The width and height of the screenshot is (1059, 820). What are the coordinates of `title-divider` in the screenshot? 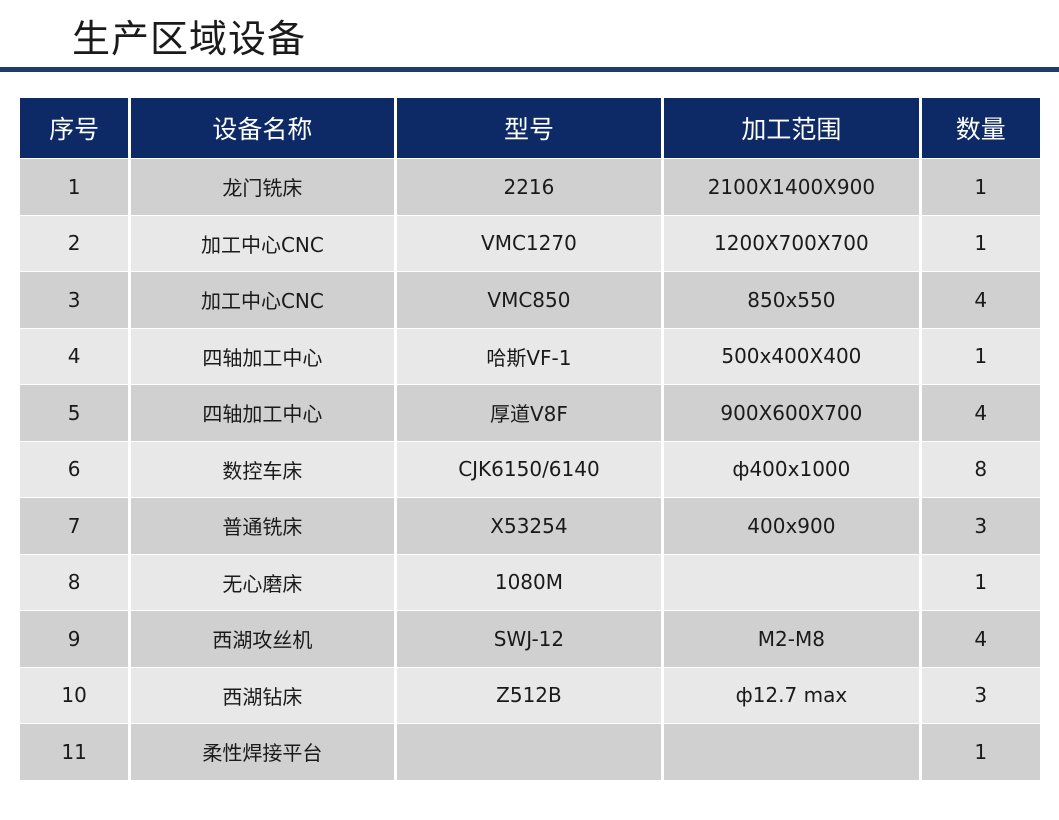 It's located at (529, 69).